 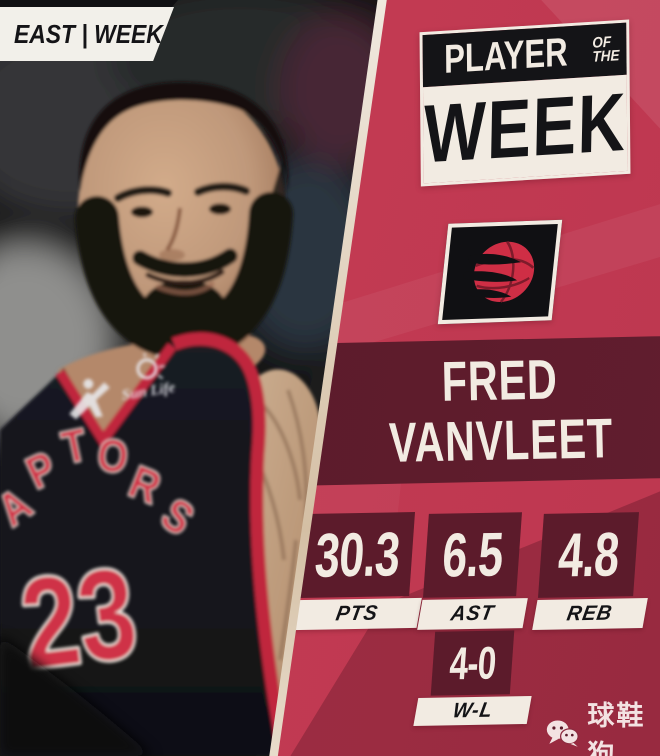 I want to click on stat-label-bar: PTS, so click(x=357, y=614).